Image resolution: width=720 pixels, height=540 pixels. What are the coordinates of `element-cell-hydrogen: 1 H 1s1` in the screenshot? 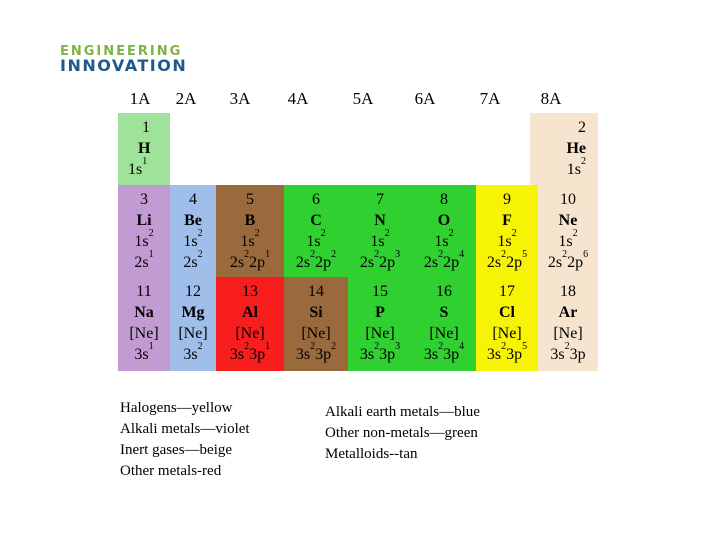 It's located at (144, 149).